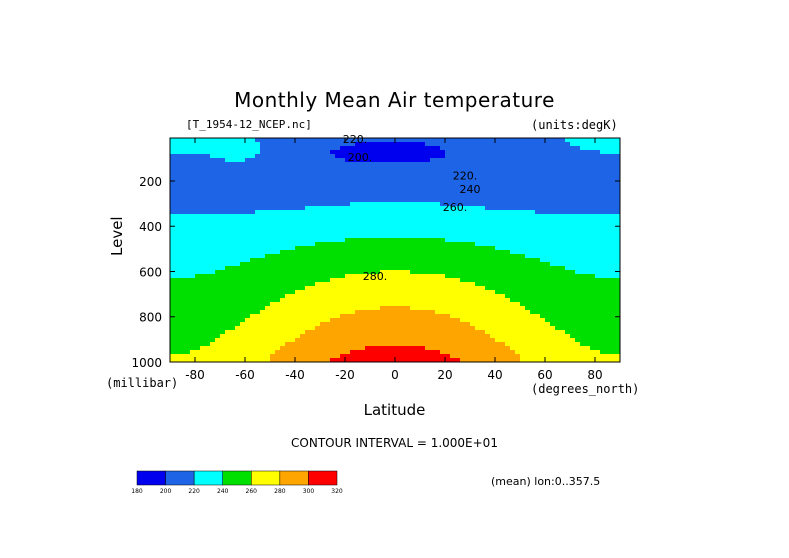  I want to click on contour-label: 220., so click(465, 175).